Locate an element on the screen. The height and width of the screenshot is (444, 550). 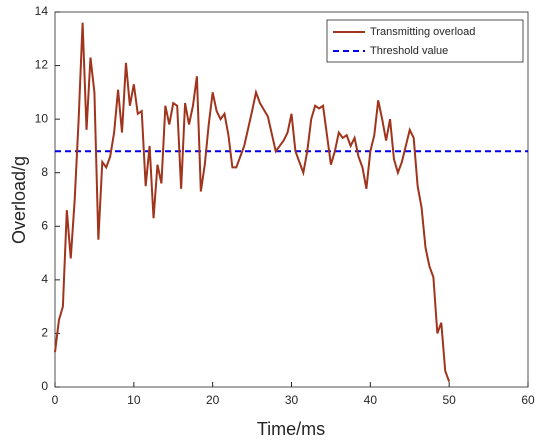
x-tick-label: 10 is located at coordinates (134, 400).